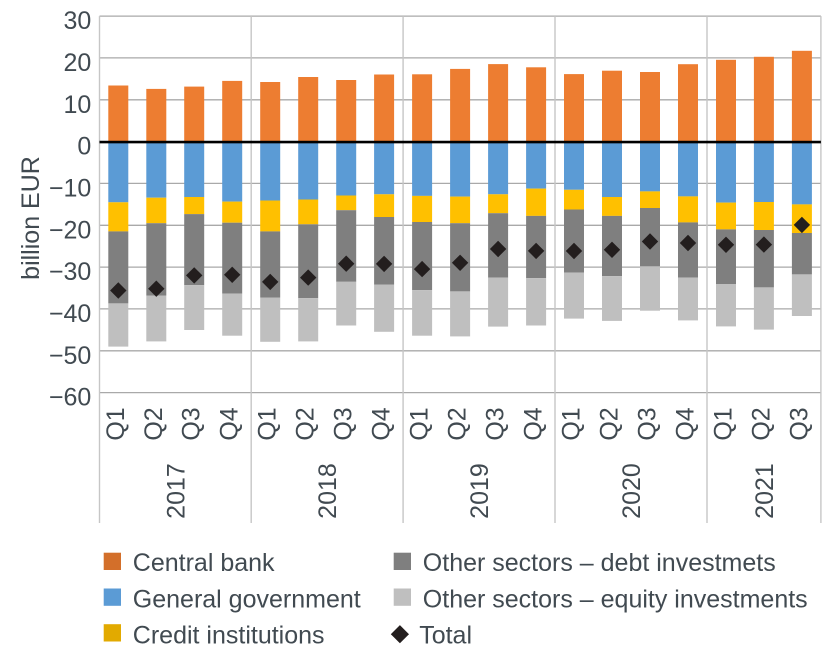 The image size is (840, 660). What do you see at coordinates (31, 218) in the screenshot?
I see `svg-text: billion EUR` at bounding box center [31, 218].